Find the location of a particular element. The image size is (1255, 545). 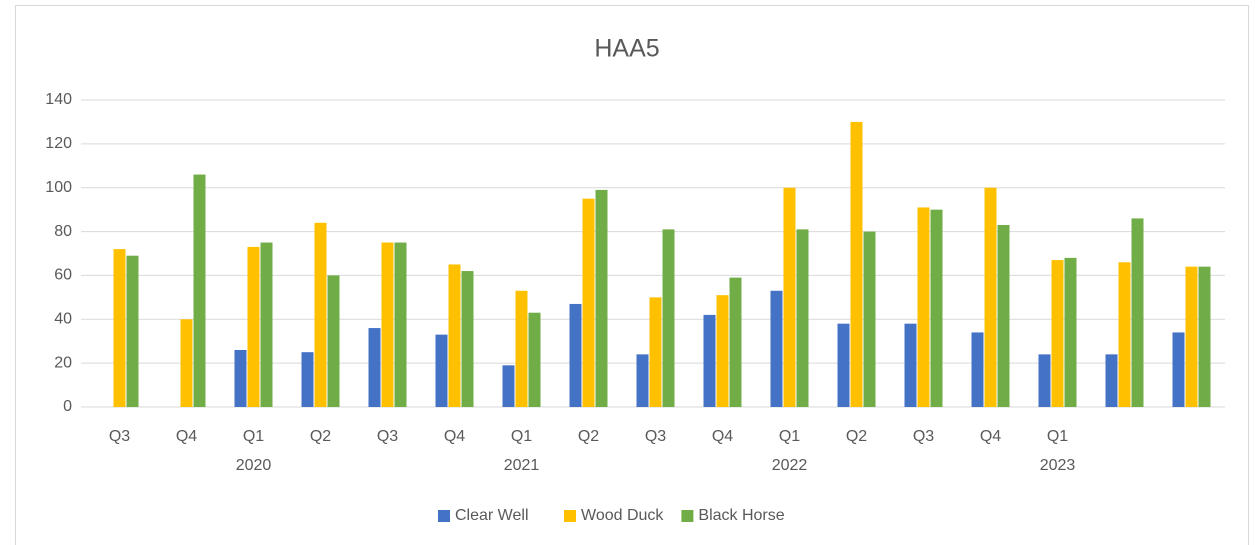

legend-label: Clear Well is located at coordinates (492, 515).